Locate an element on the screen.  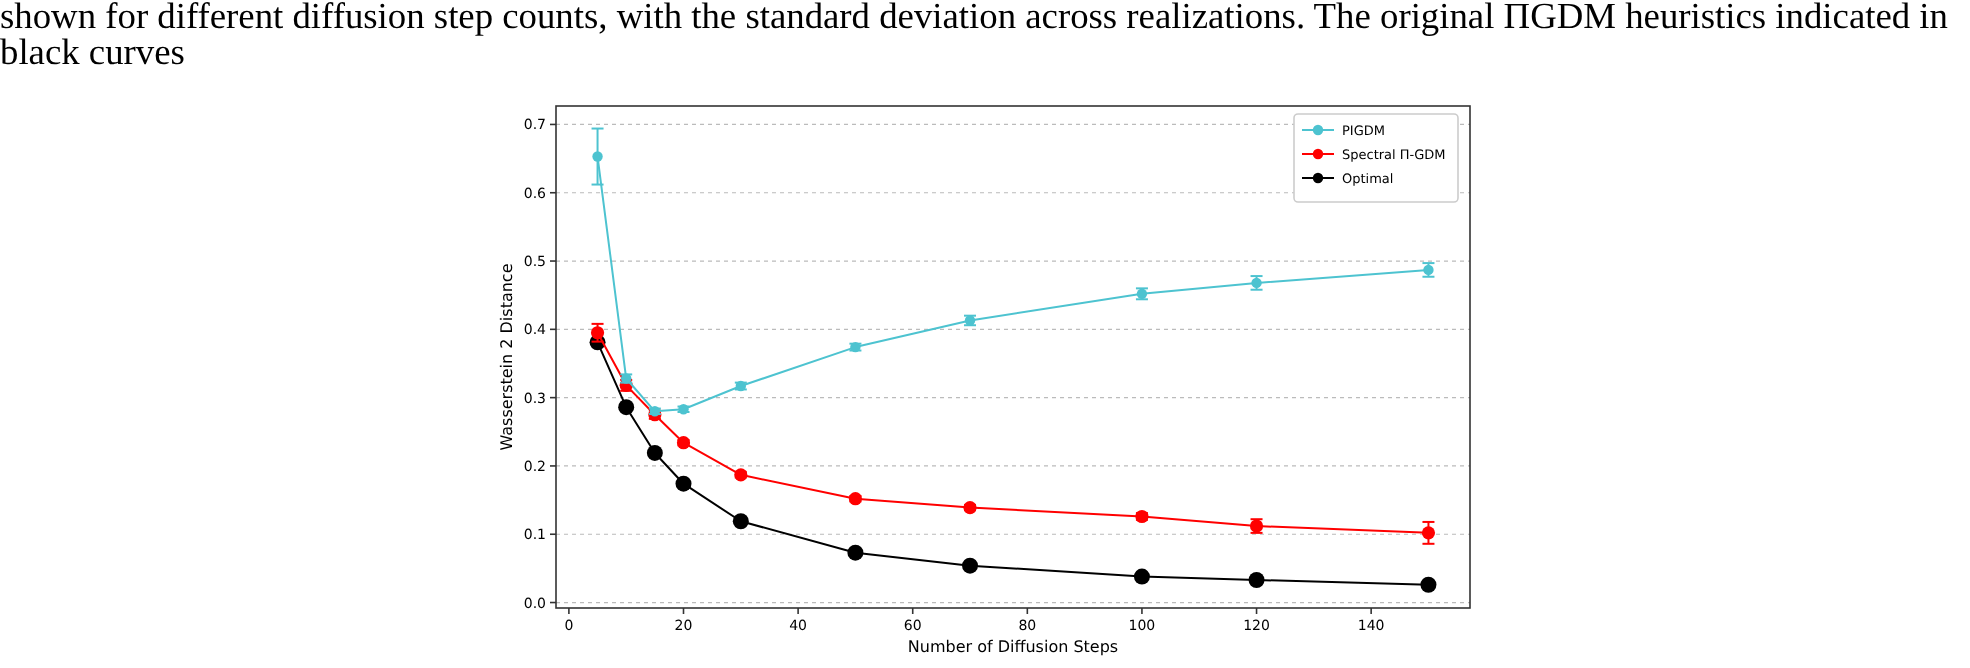
y-axis-title: Wasserstein 2 Distance is located at coordinates (507, 357).